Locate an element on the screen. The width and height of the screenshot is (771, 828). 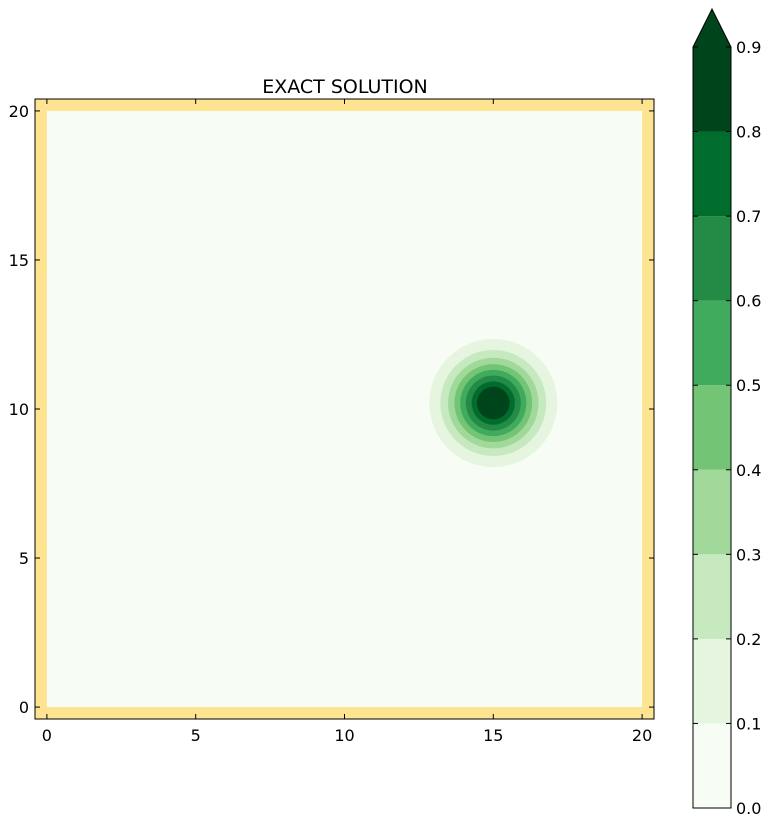
colorbar-tick-label: 0.6 is located at coordinates (748, 301).